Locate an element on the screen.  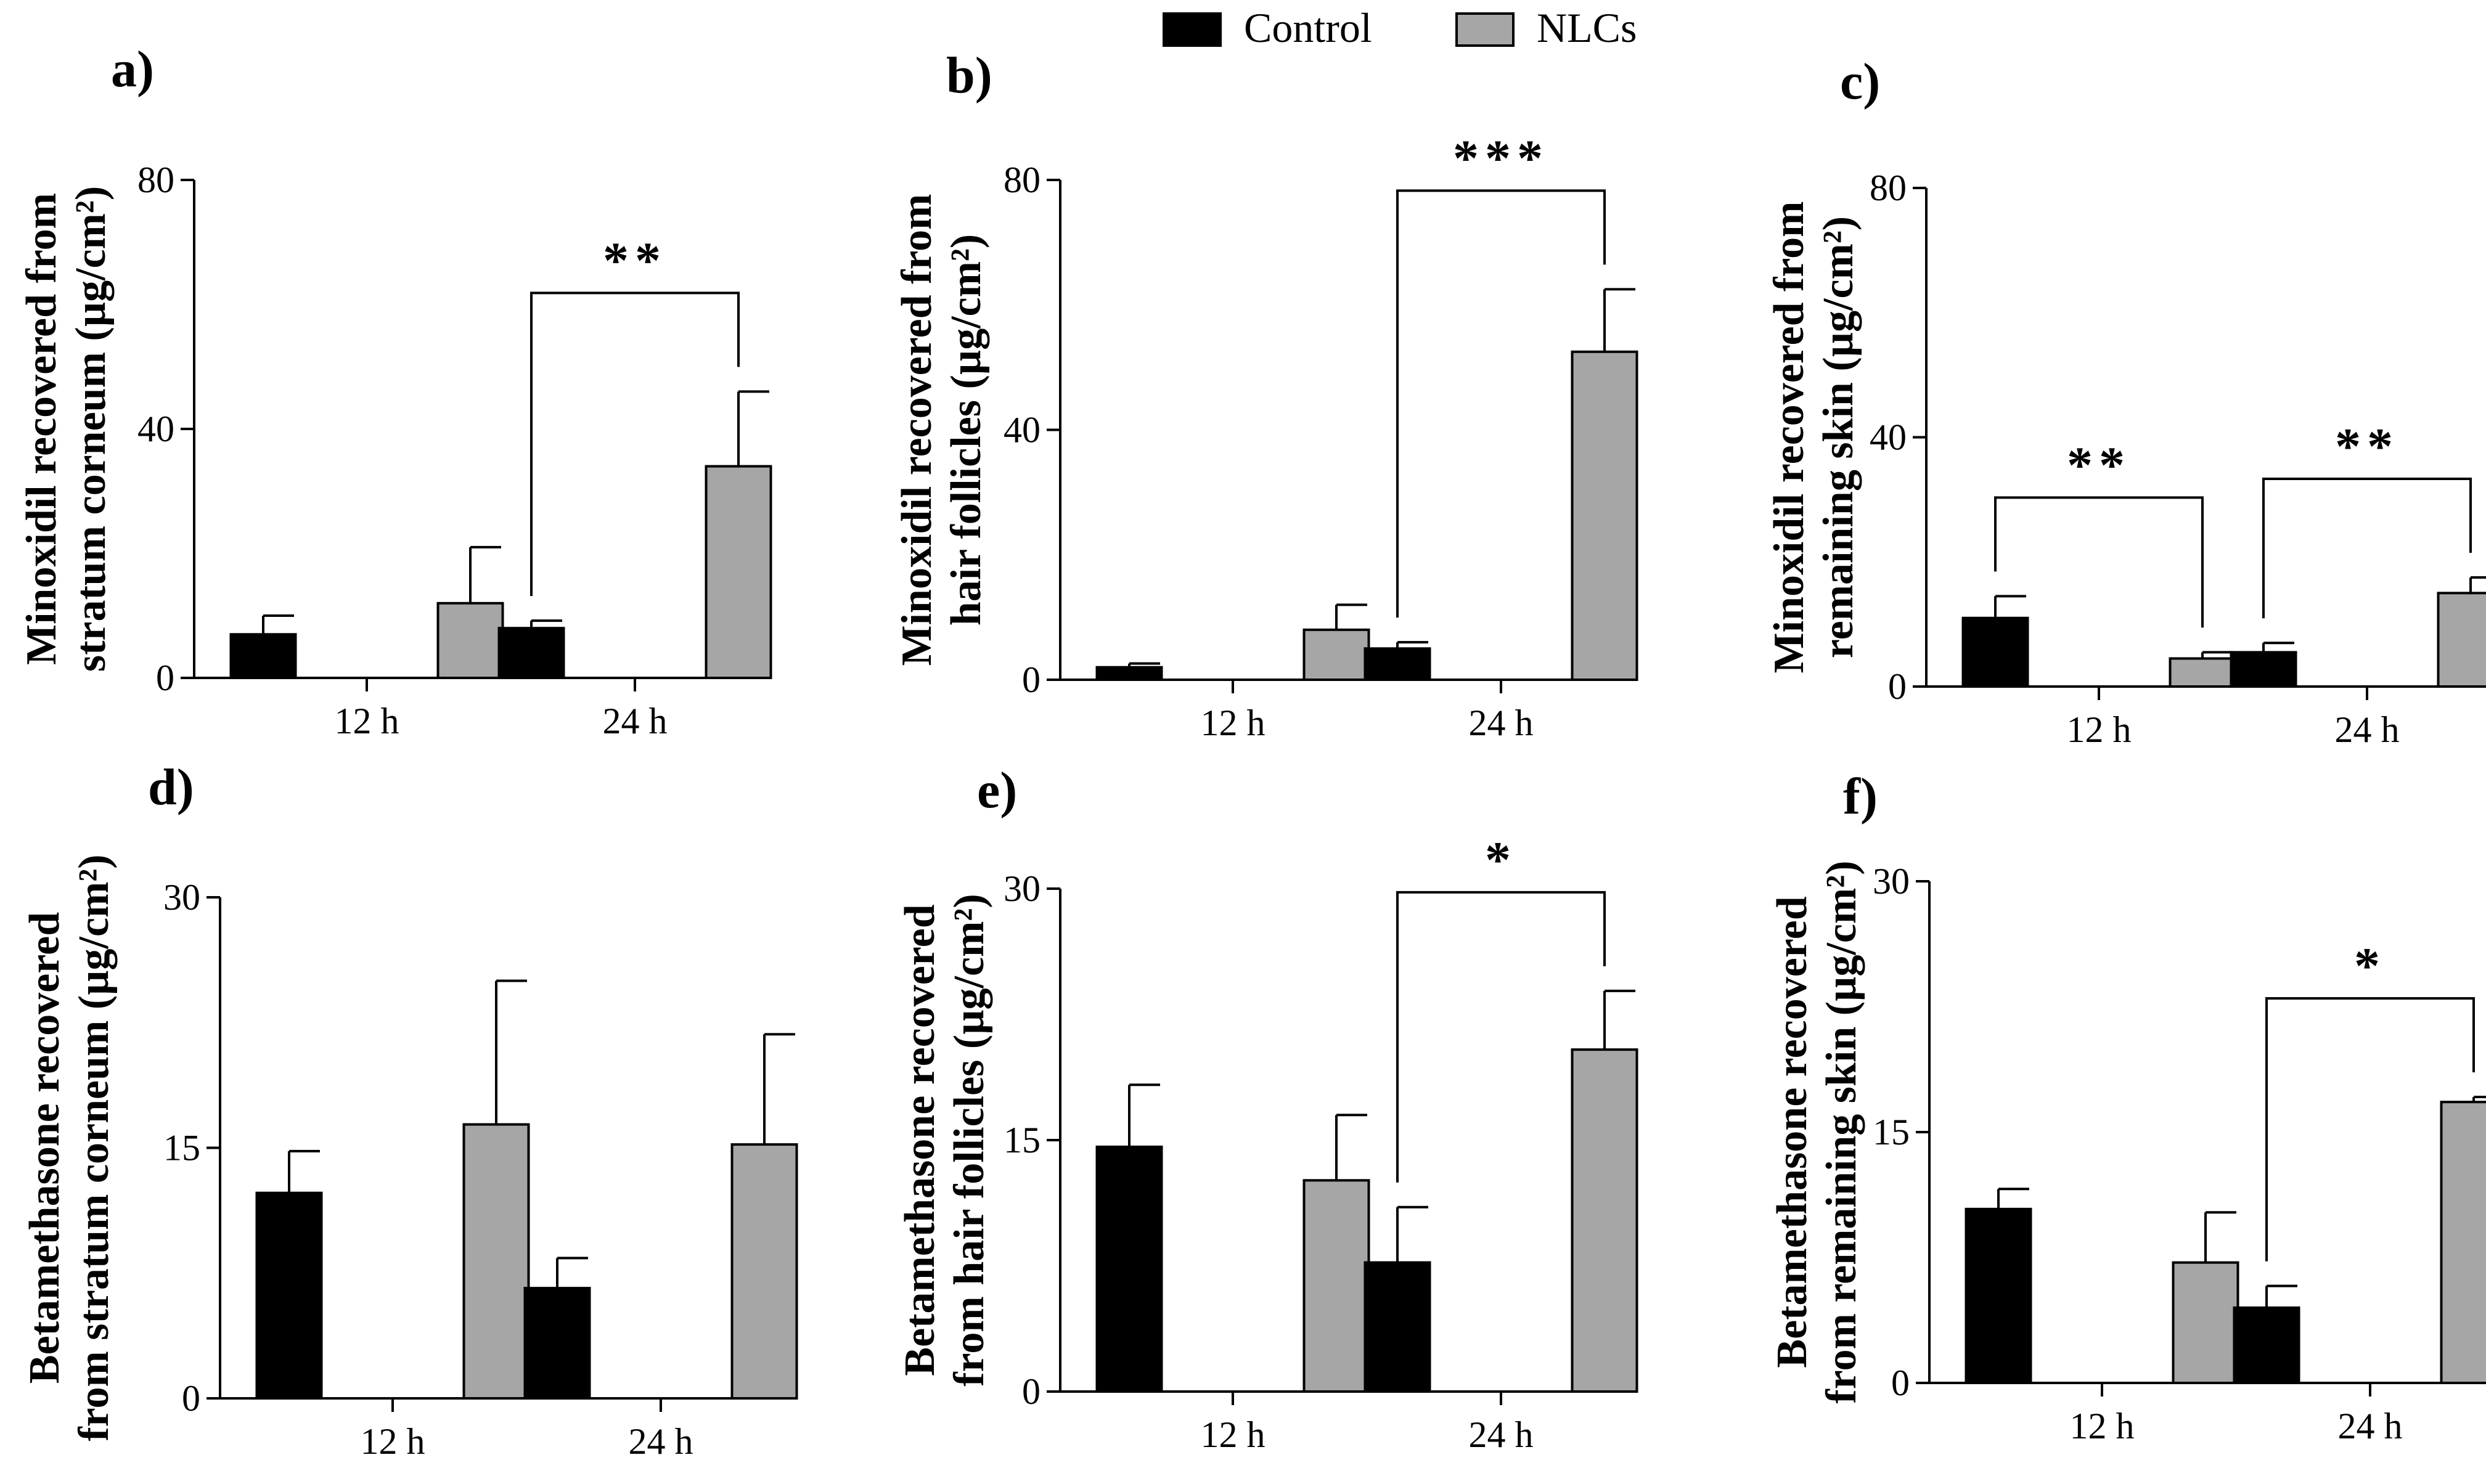
y-axis-label-line-2: stratum corneum (µg/cm²) is located at coordinates (91, 429).